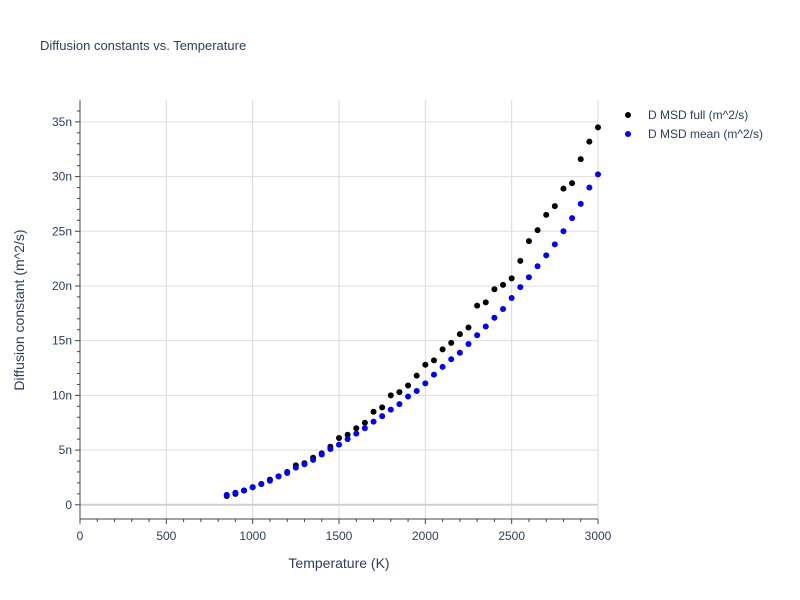 This screenshot has height=600, width=800. What do you see at coordinates (705, 134) in the screenshot?
I see `legend-label: D MSD mean (m^2/s)` at bounding box center [705, 134].